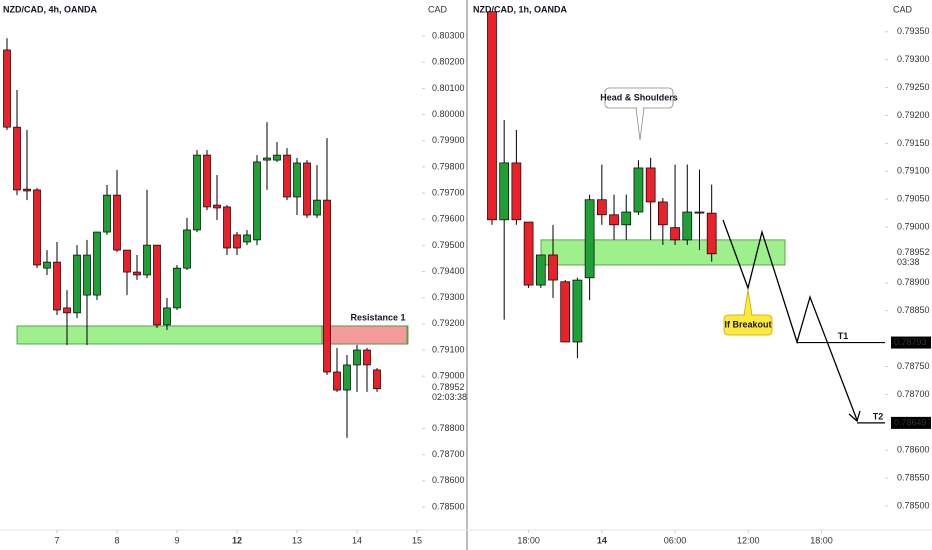  Describe the element at coordinates (448, 376) in the screenshot. I see `y-tick-label: 0.79000` at that location.